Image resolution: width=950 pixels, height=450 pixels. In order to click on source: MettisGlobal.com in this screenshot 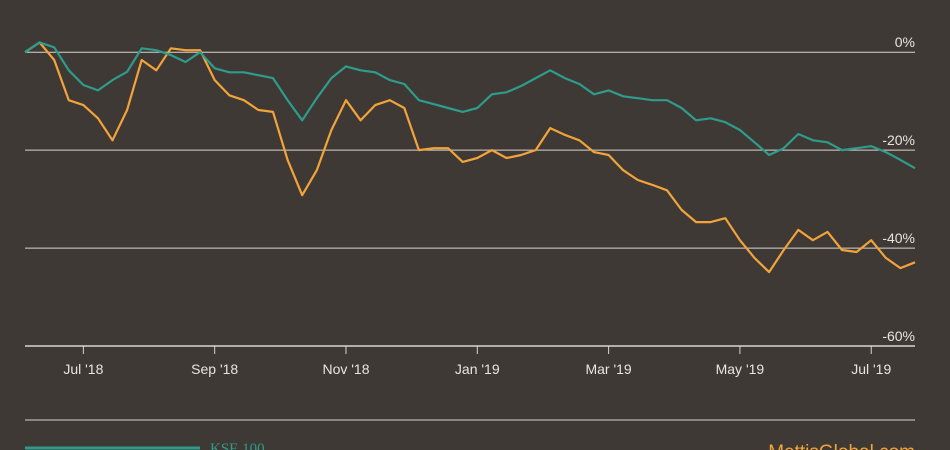, I will do `click(841, 446)`.